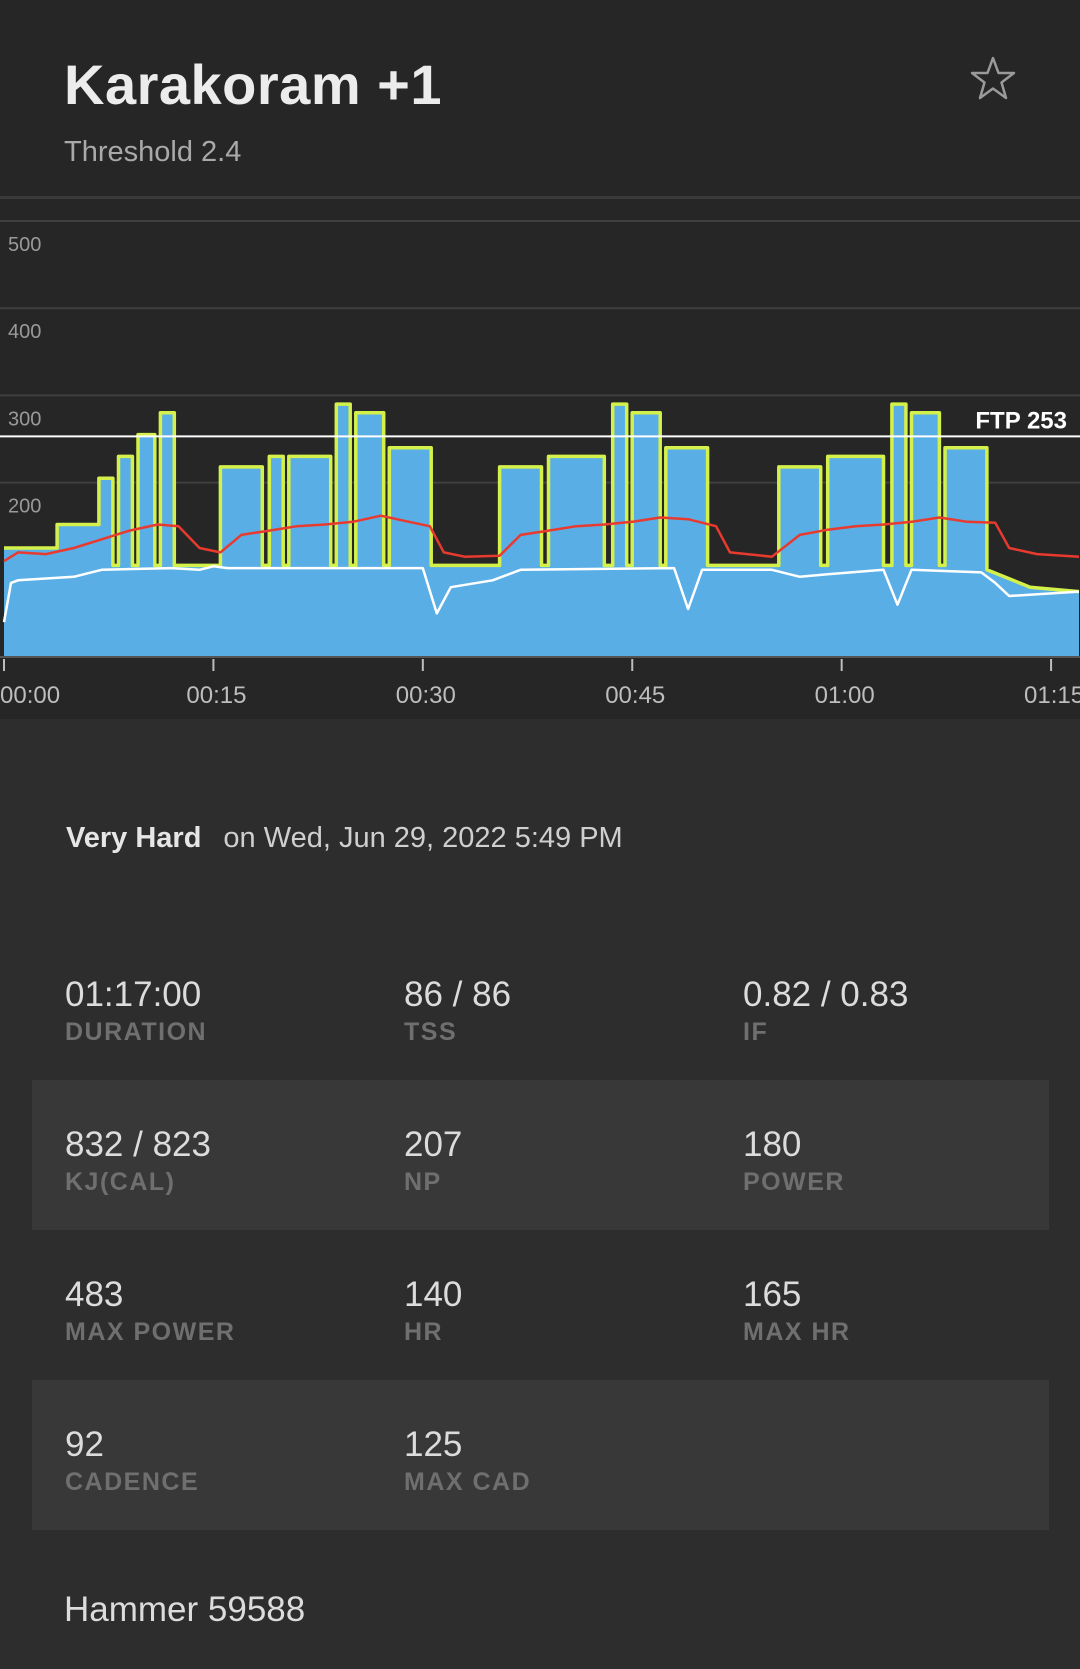 Image resolution: width=1080 pixels, height=1669 pixels. Describe the element at coordinates (253, 84) in the screenshot. I see `workout-title: Karakoram +1` at that location.